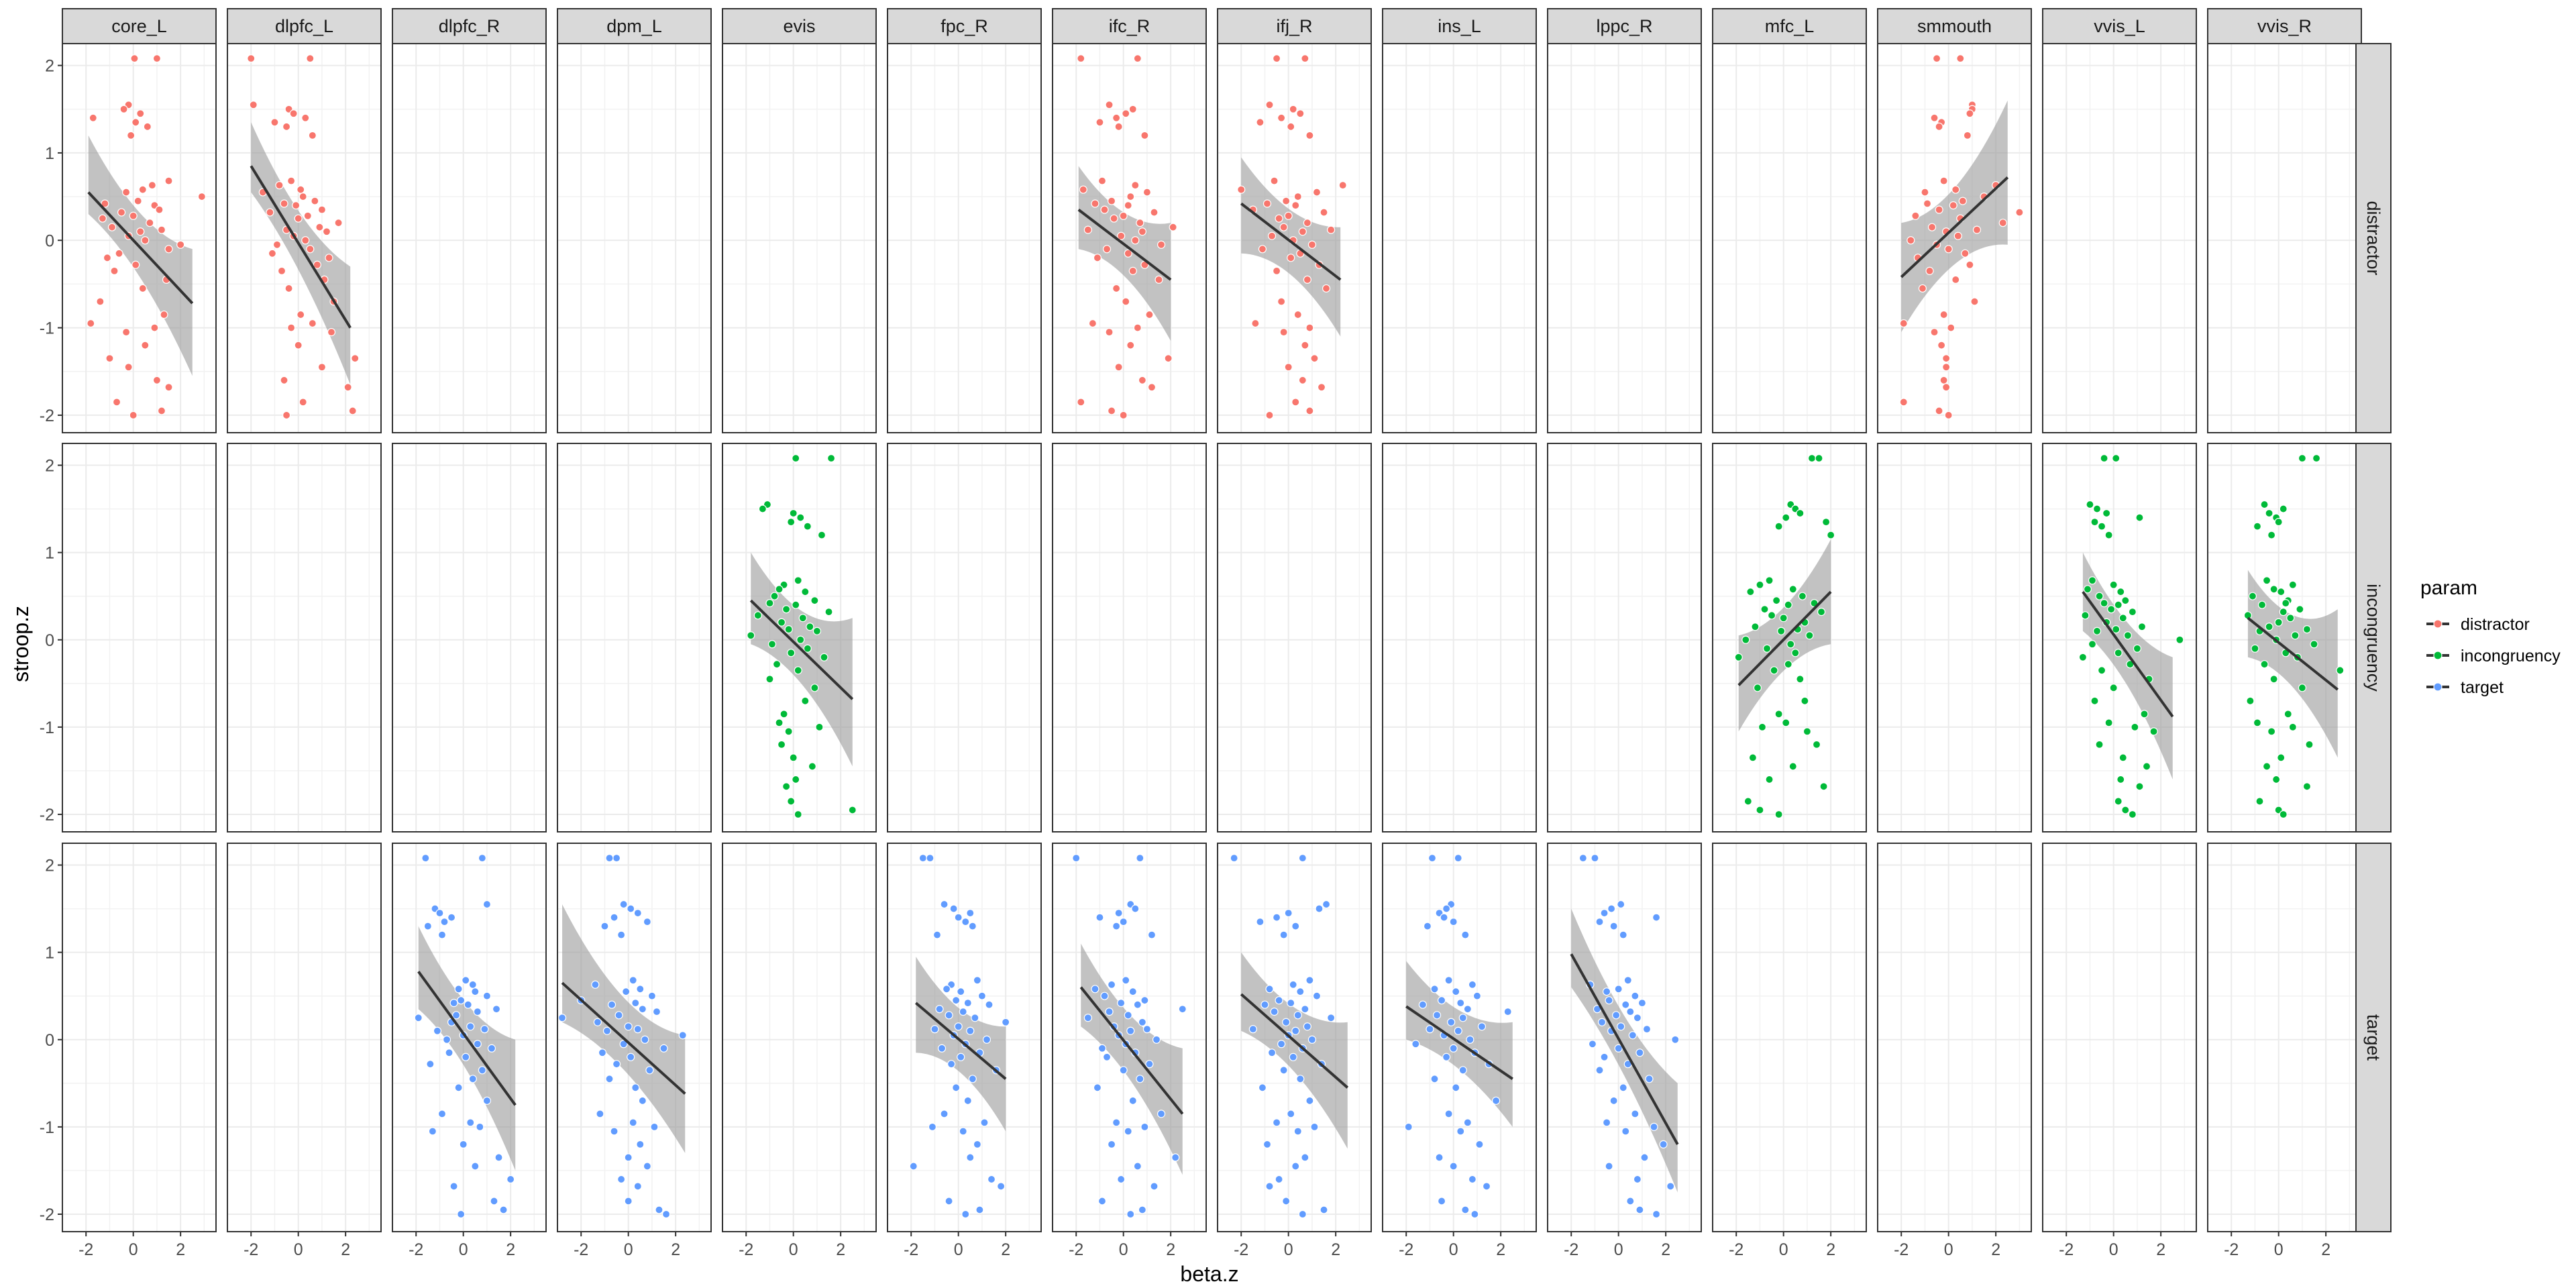  What do you see at coordinates (2482, 687) in the screenshot?
I see `legend-label: target` at bounding box center [2482, 687].